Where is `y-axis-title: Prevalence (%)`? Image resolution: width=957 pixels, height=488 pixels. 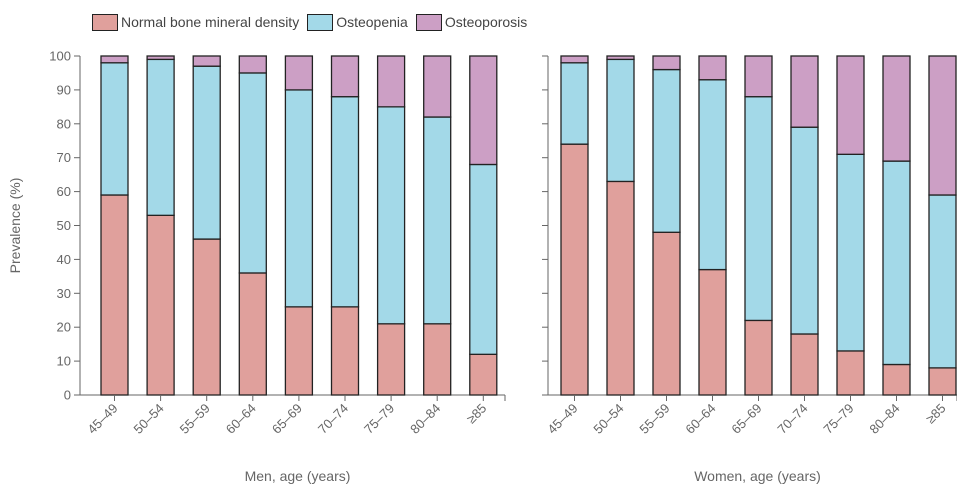
y-axis-title: Prevalence (%) is located at coordinates (15, 226).